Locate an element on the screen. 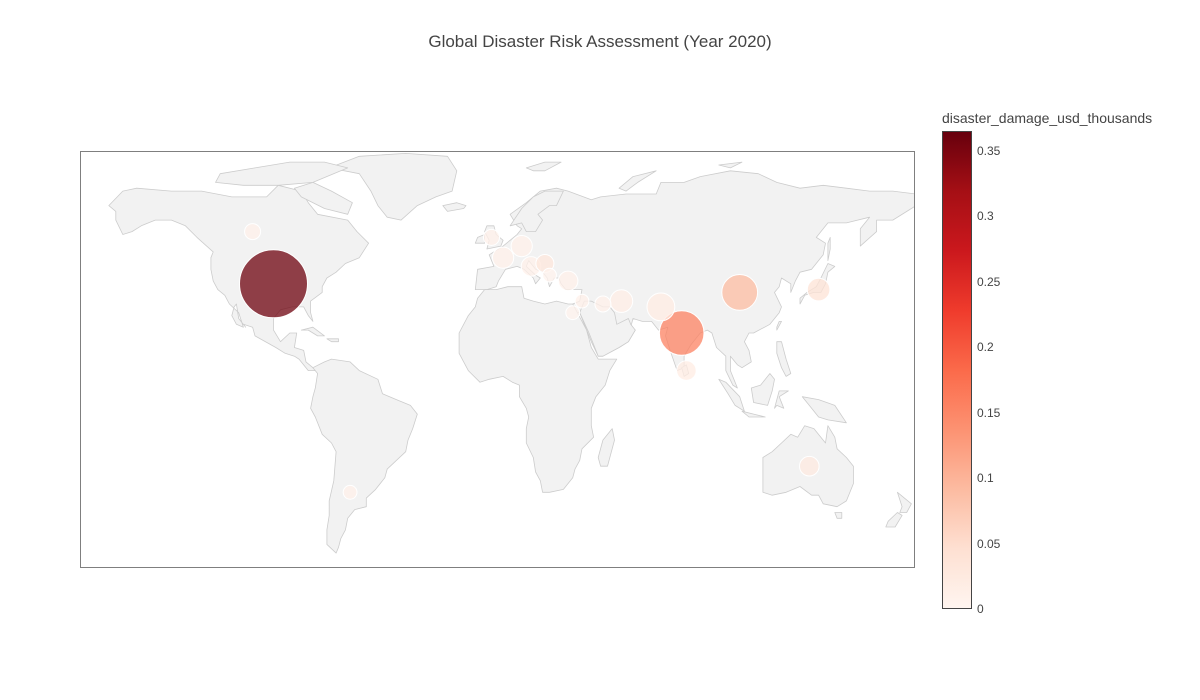  colorbar-gradient is located at coordinates (957, 370).